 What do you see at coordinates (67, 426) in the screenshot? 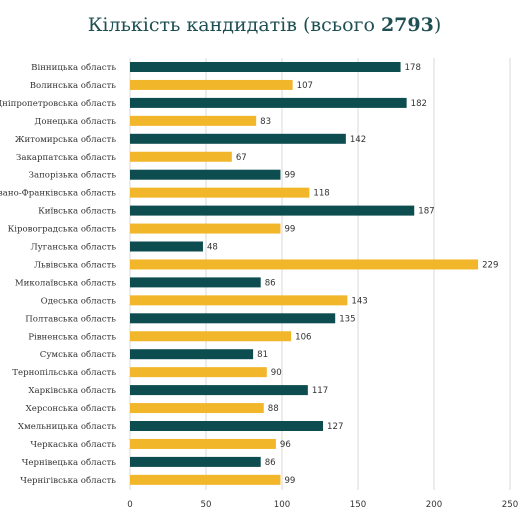
I see `category-label: Хмельницька область` at bounding box center [67, 426].